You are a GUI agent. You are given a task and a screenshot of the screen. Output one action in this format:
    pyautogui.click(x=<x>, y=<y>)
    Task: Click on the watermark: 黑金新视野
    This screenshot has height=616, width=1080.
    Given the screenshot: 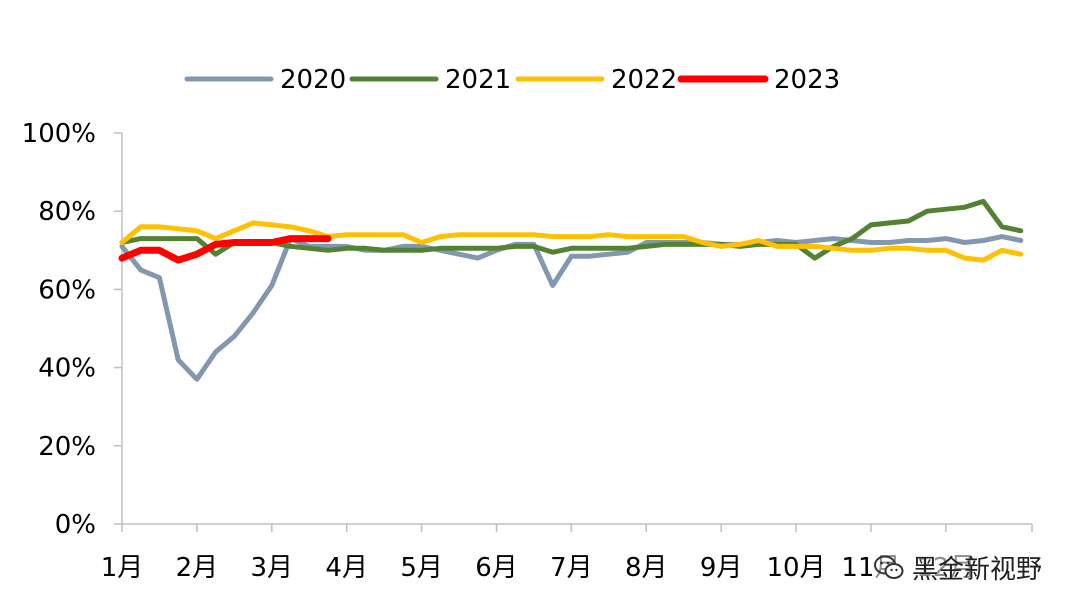 What is the action you would take?
    pyautogui.click(x=957, y=567)
    